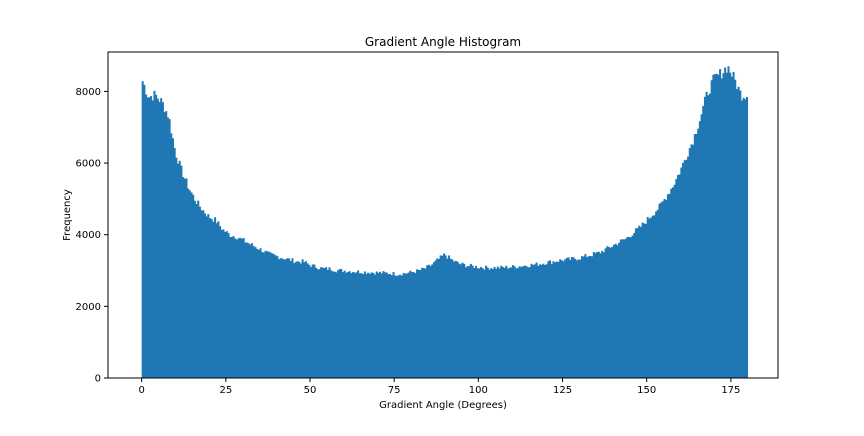 This screenshot has width=864, height=436. Describe the element at coordinates (310, 390) in the screenshot. I see `x-tick-label: 50` at that location.